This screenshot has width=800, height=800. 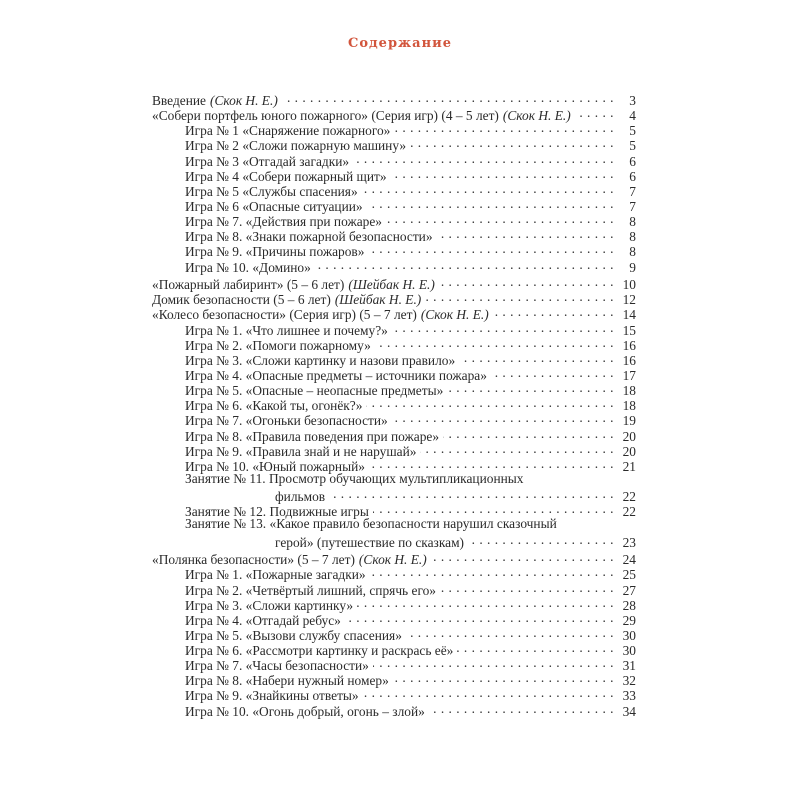 I want to click on entry-title: Игра № 7. «Огоньки безопасности», so click(x=286, y=421).